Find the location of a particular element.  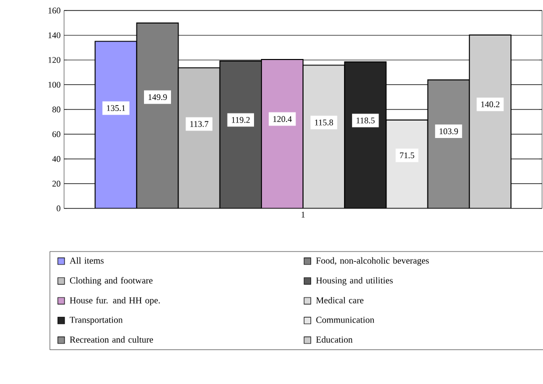

y-tick-label: 80 is located at coordinates (56, 109).